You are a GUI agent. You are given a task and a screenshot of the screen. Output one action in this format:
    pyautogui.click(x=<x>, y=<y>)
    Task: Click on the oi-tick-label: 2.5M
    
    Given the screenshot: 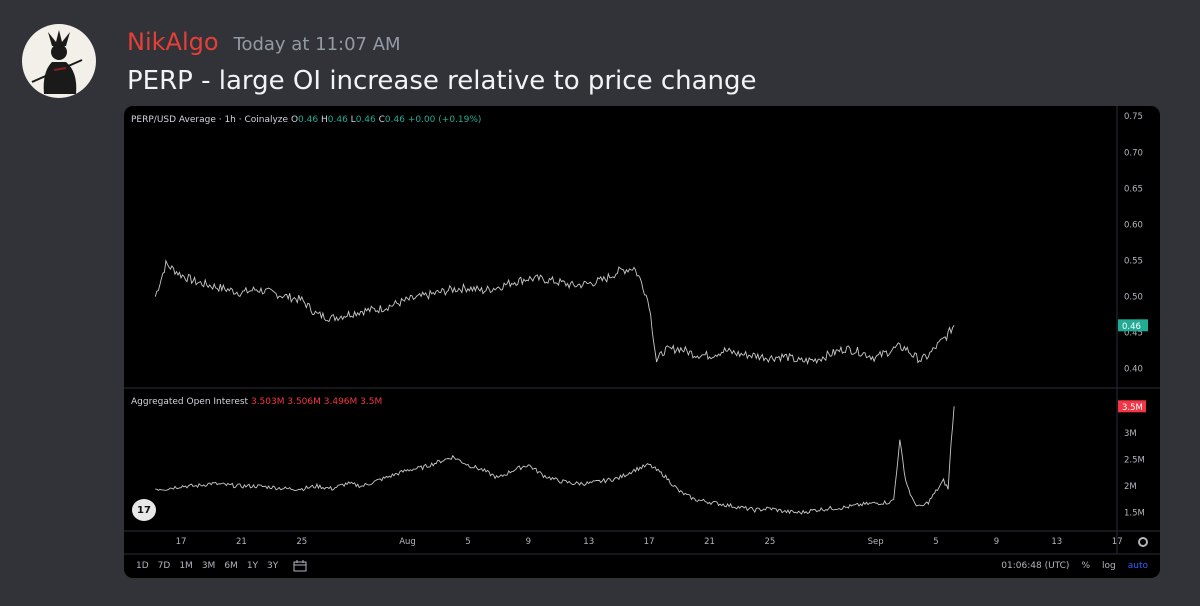 What is the action you would take?
    pyautogui.click(x=1134, y=461)
    